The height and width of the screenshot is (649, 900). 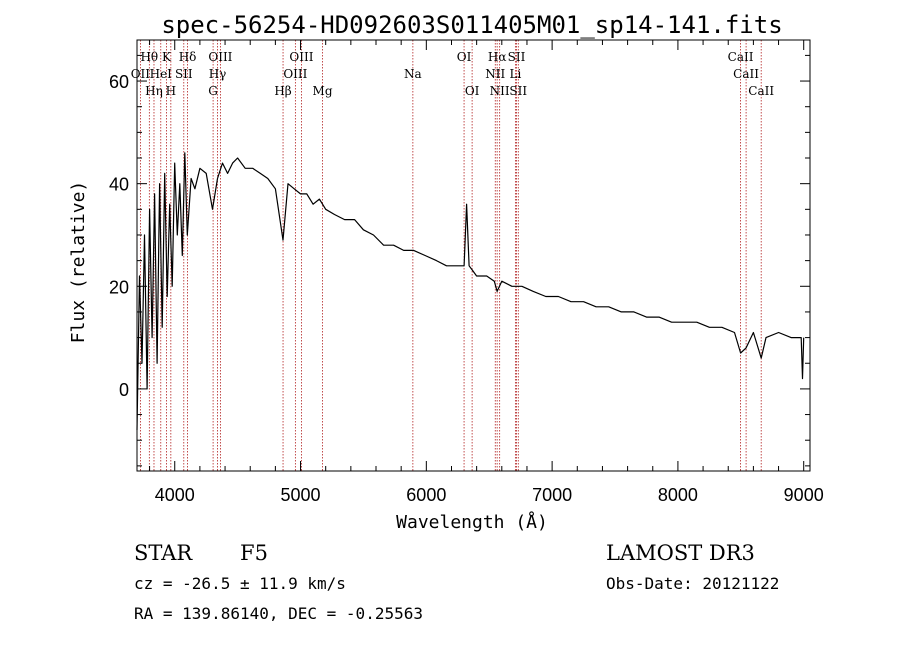 I want to click on x-tick-label: 4000, so click(x=175, y=495).